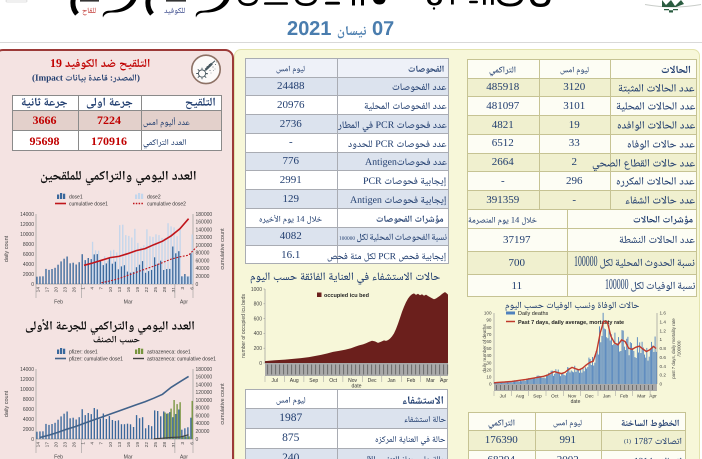 This screenshot has height=459, width=702. Describe the element at coordinates (203, 261) in the screenshot. I see `svg-text: 60000` at that location.